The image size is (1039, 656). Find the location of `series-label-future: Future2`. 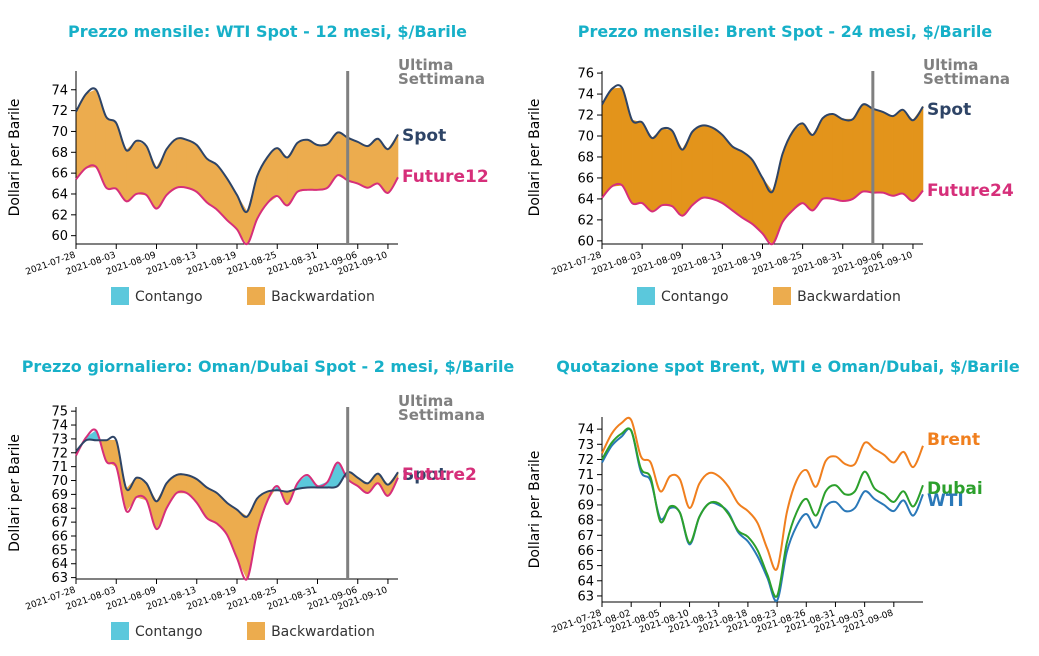

series-label-future: Future2 is located at coordinates (439, 475).